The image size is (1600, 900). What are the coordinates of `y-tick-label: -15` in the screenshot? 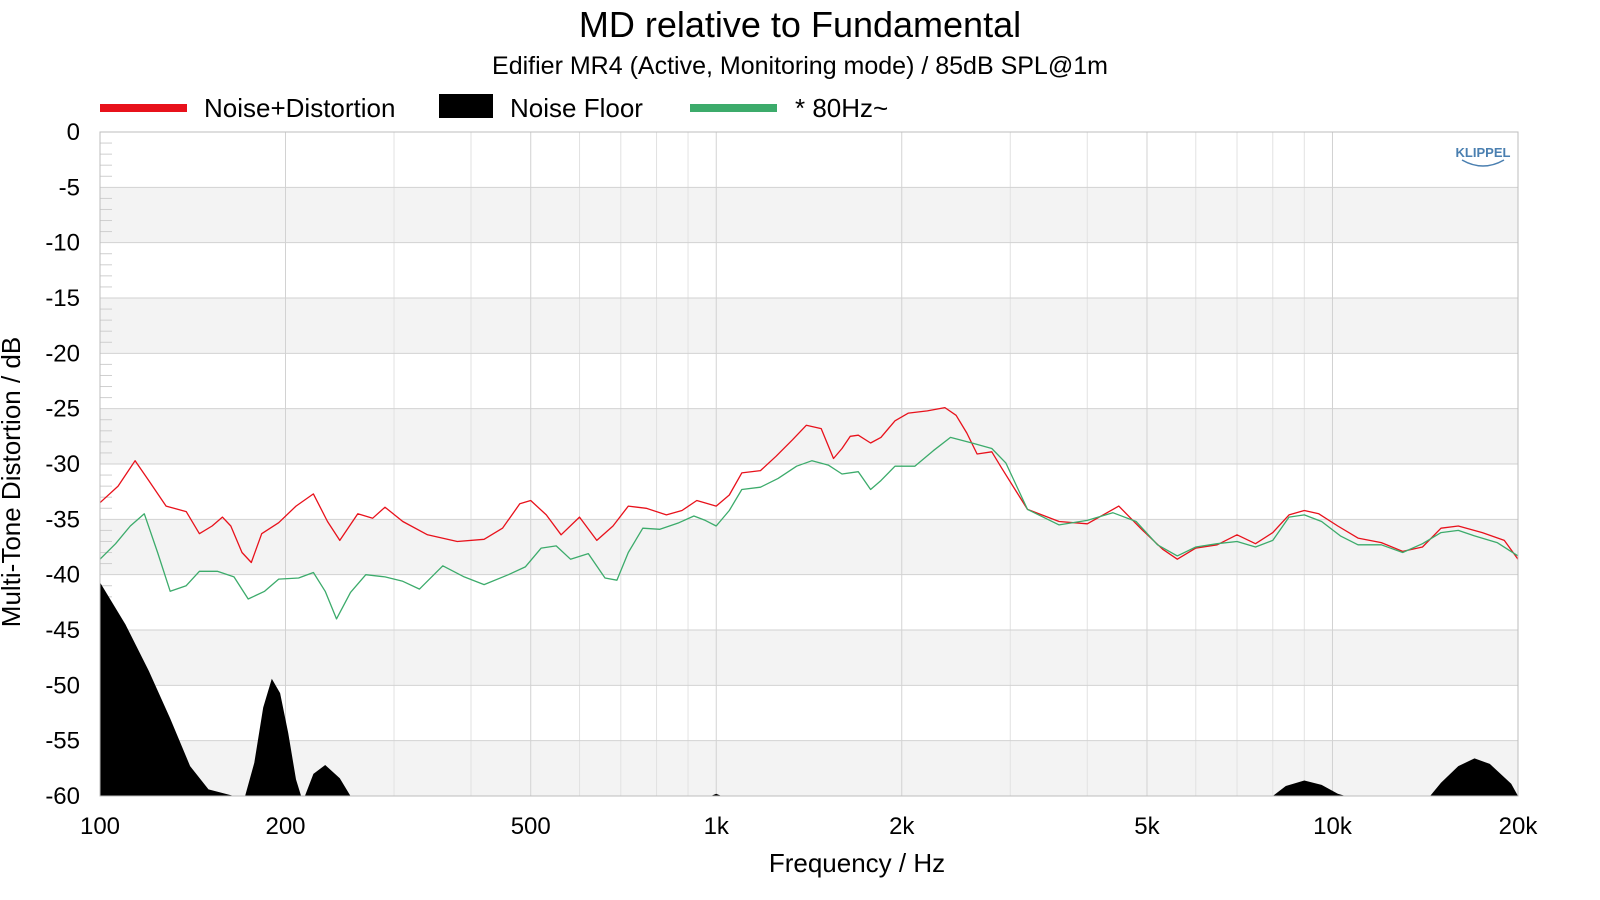 It's located at (62, 298).